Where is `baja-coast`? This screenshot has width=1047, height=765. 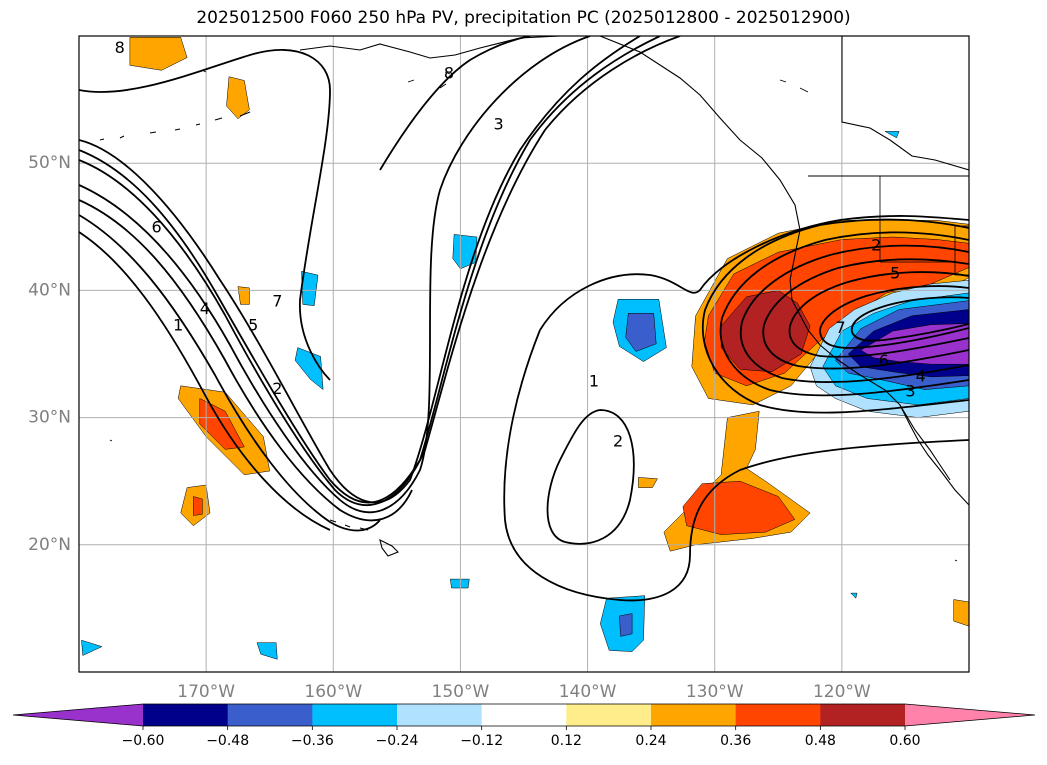
baja-coast is located at coordinates (925, 442).